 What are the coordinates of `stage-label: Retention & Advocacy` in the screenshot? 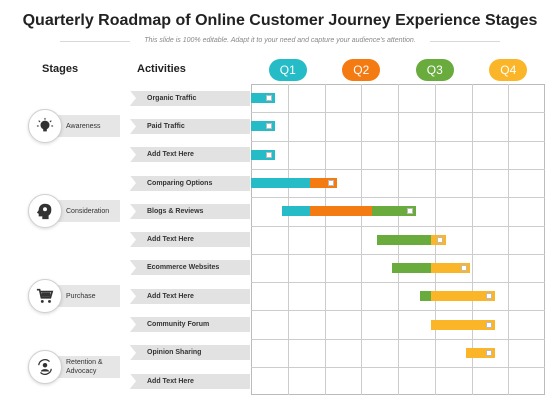 It's located at (82, 367).